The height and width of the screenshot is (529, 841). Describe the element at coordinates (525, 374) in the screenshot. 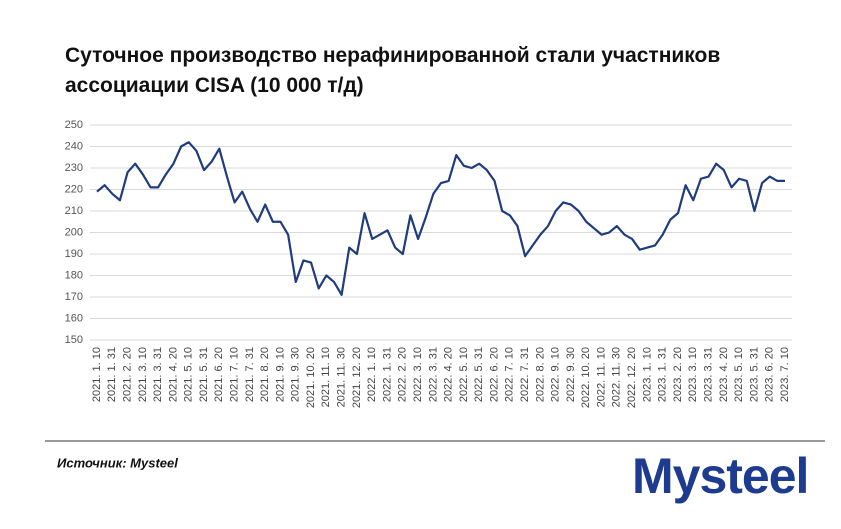

I see `x-tick-label: 2022. 7. 31` at that location.